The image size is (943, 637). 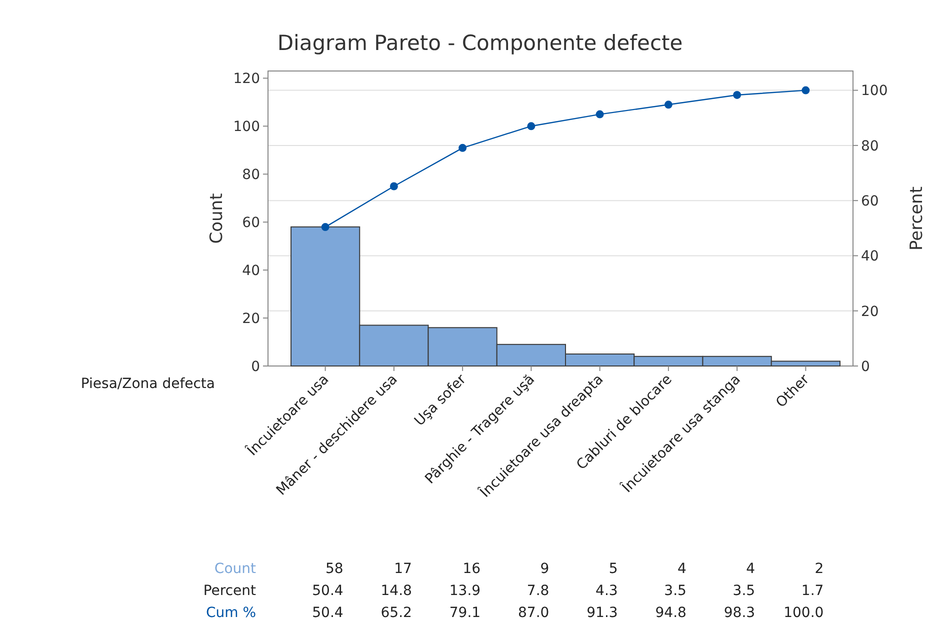 I want to click on text: 1.7, so click(x=812, y=591).